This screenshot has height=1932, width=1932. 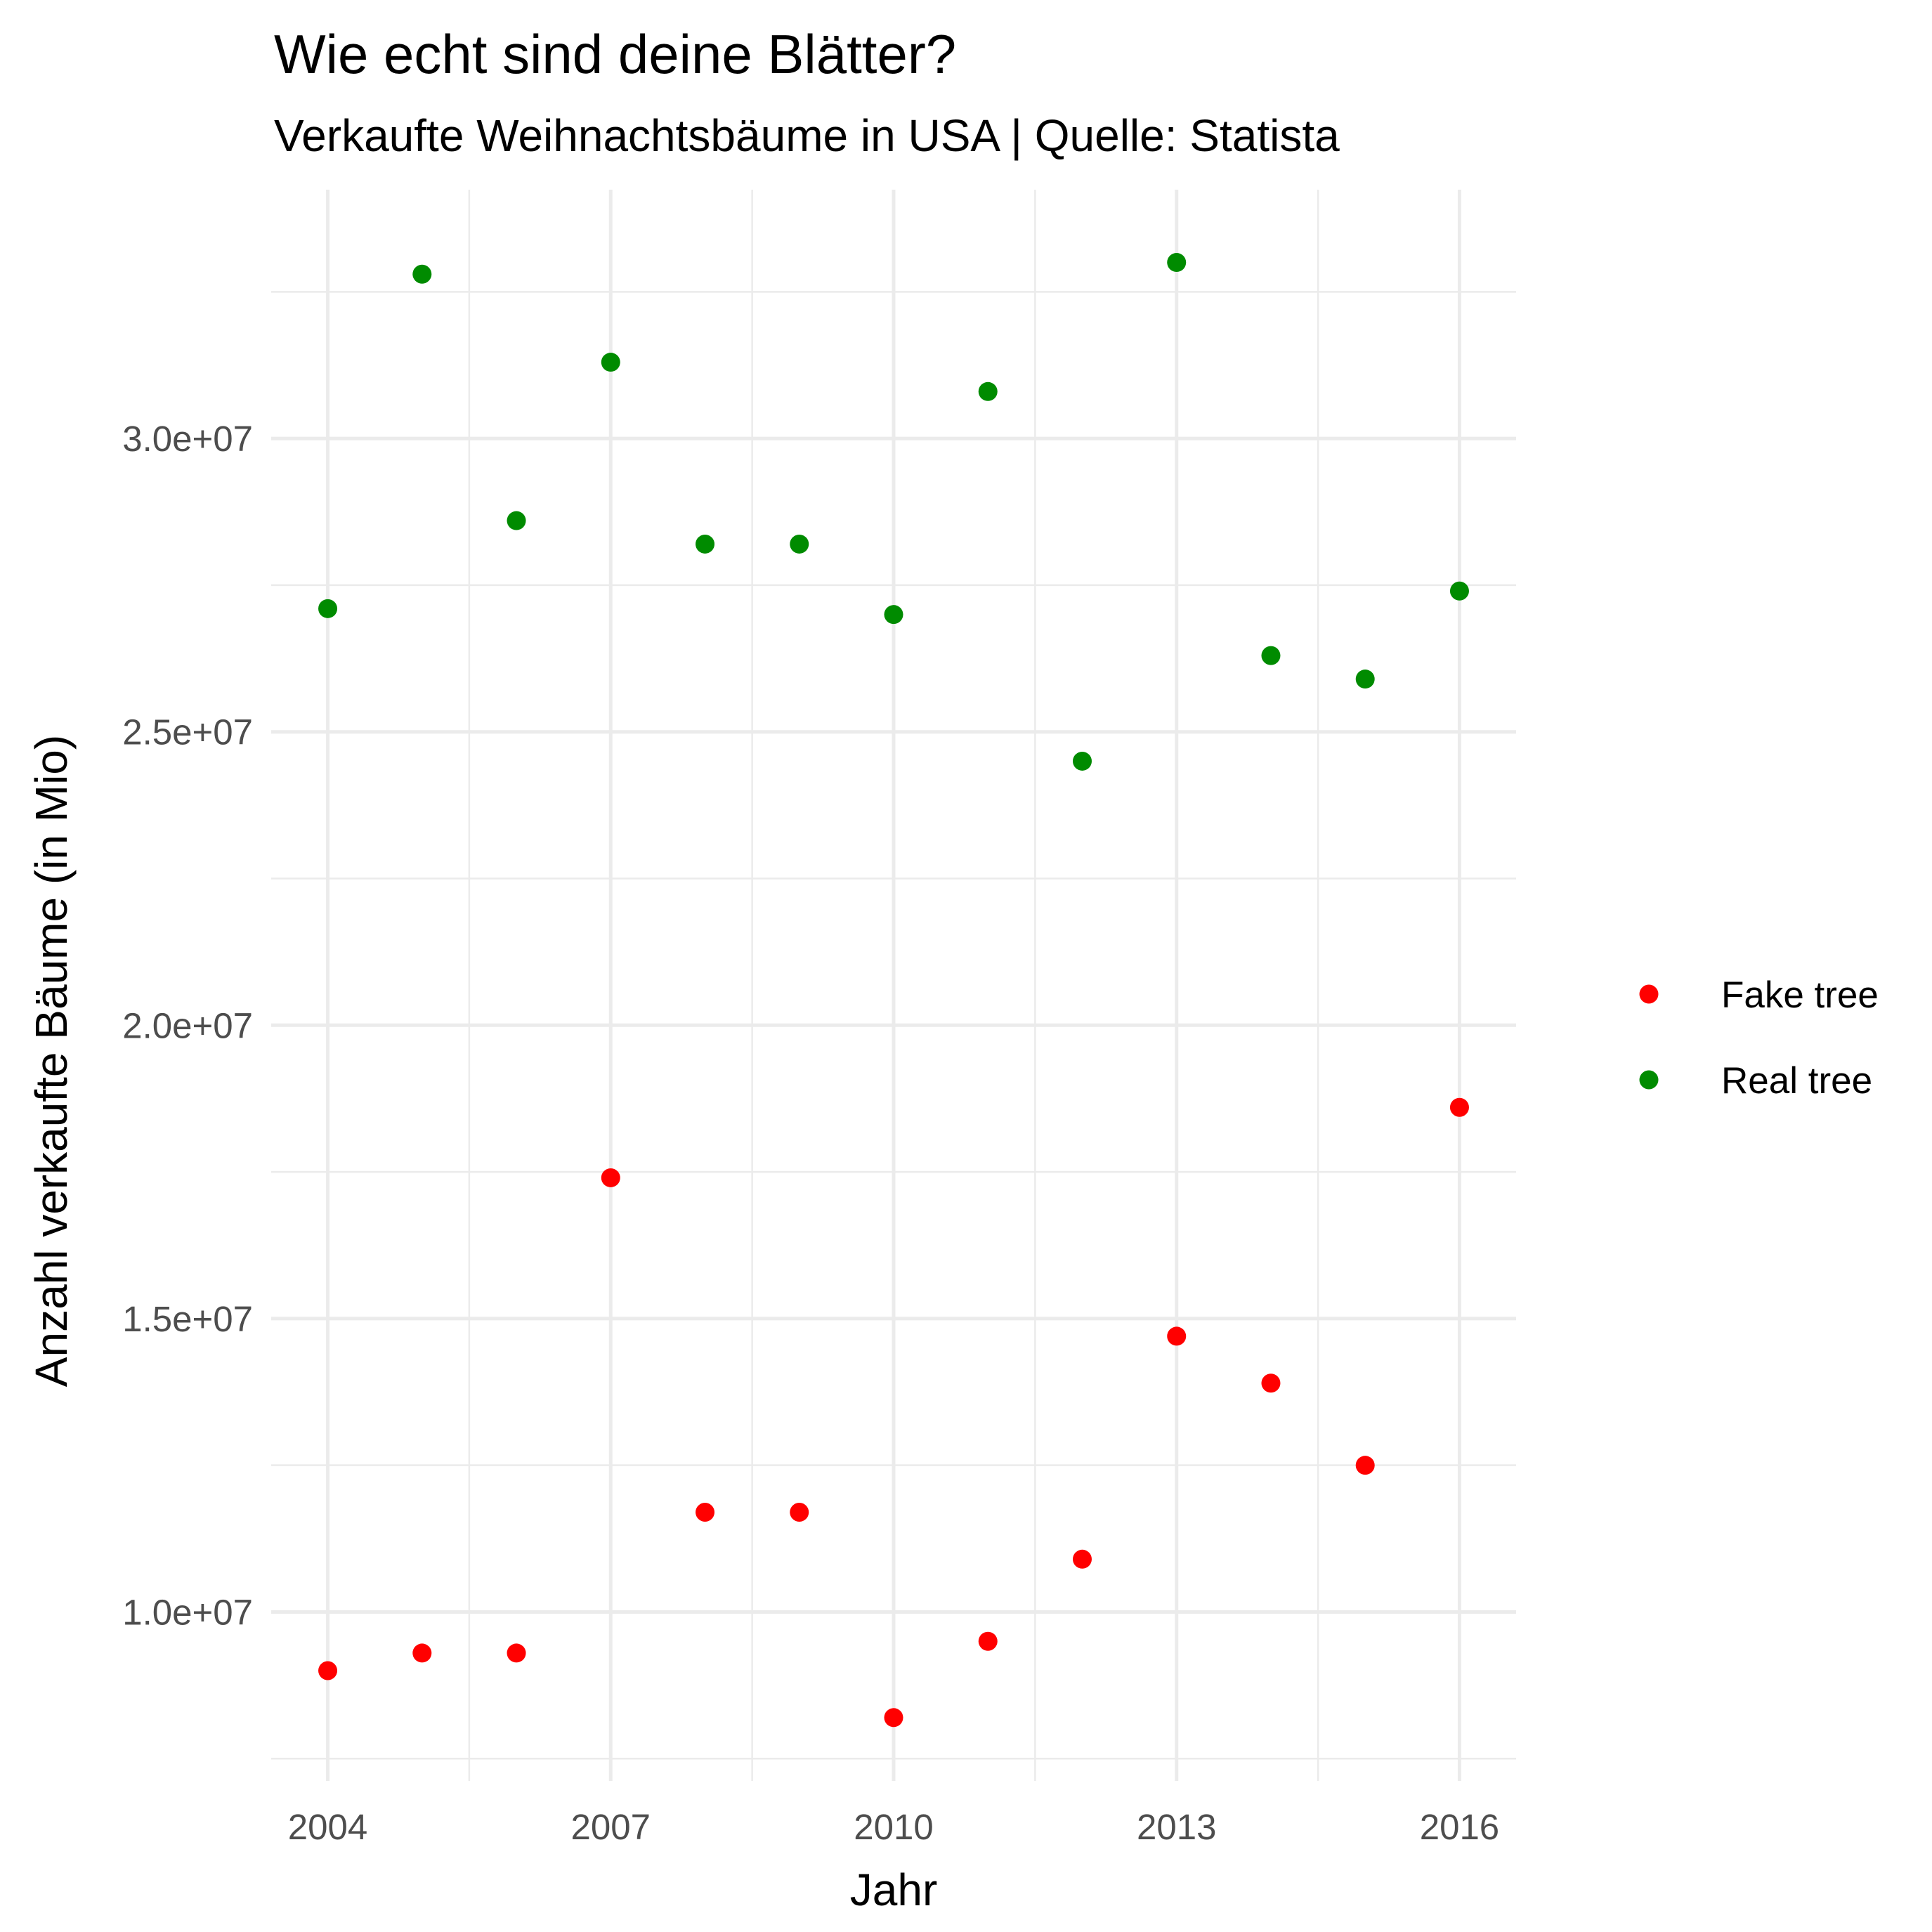 What do you see at coordinates (615, 54) in the screenshot?
I see `chart-title: Wie echt sind deine Blätter?` at bounding box center [615, 54].